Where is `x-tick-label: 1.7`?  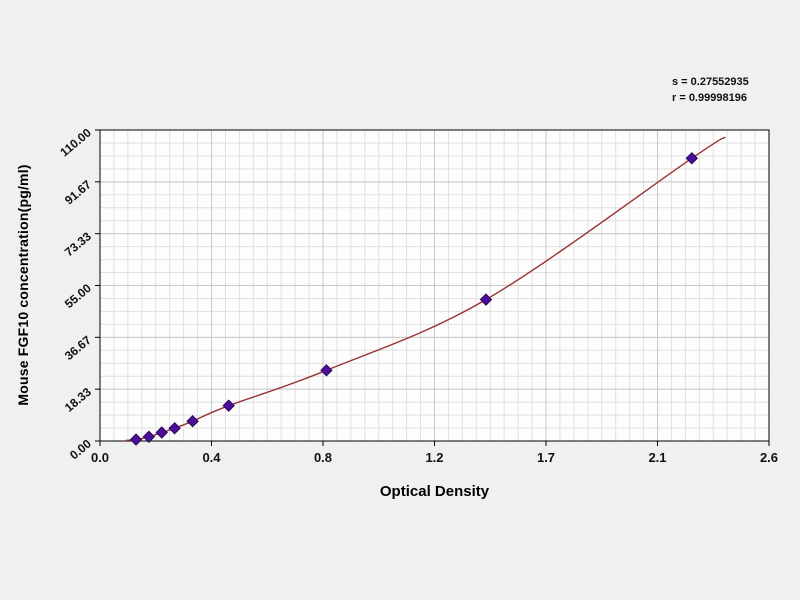 x-tick-label: 1.7 is located at coordinates (546, 457).